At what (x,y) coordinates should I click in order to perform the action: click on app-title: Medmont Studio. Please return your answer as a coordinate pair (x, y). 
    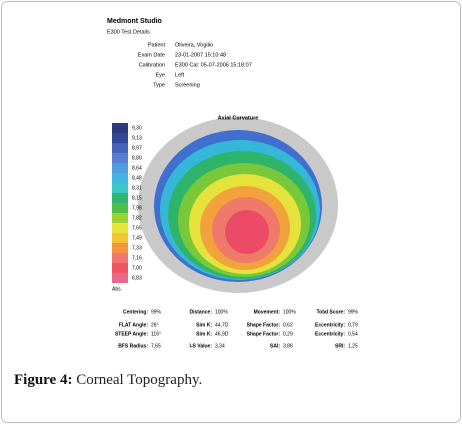
    Looking at the image, I should click on (134, 21).